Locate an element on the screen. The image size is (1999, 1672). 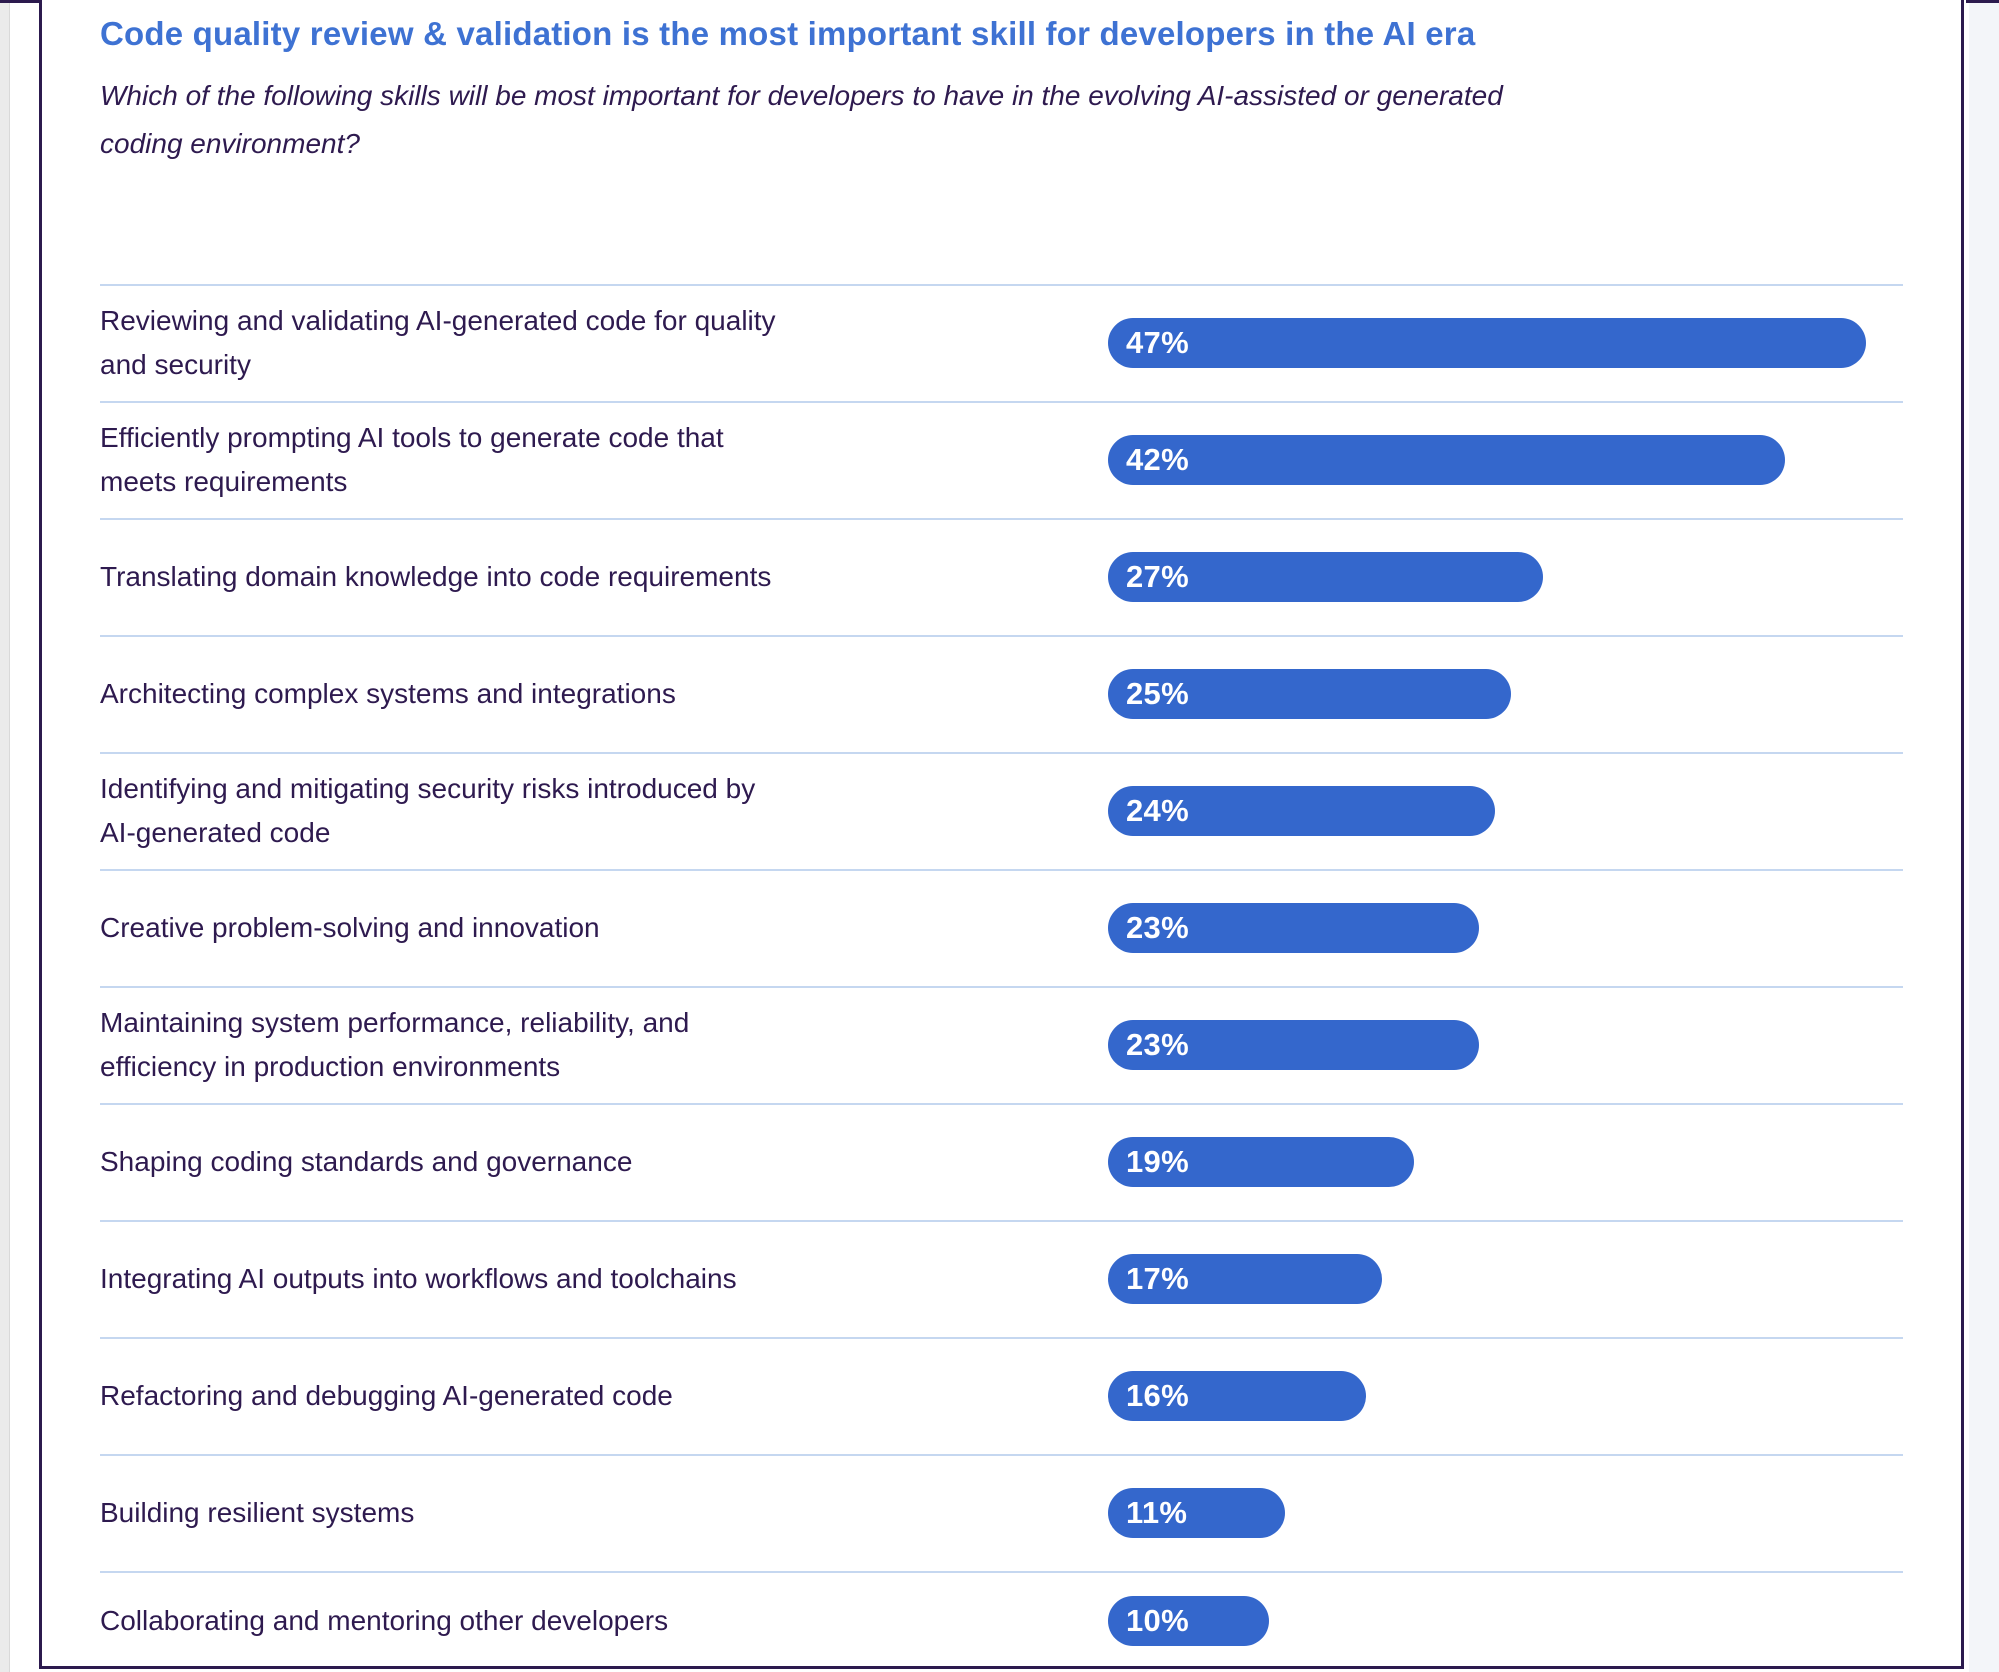
bar-value-label: 42% is located at coordinates (1157, 460).